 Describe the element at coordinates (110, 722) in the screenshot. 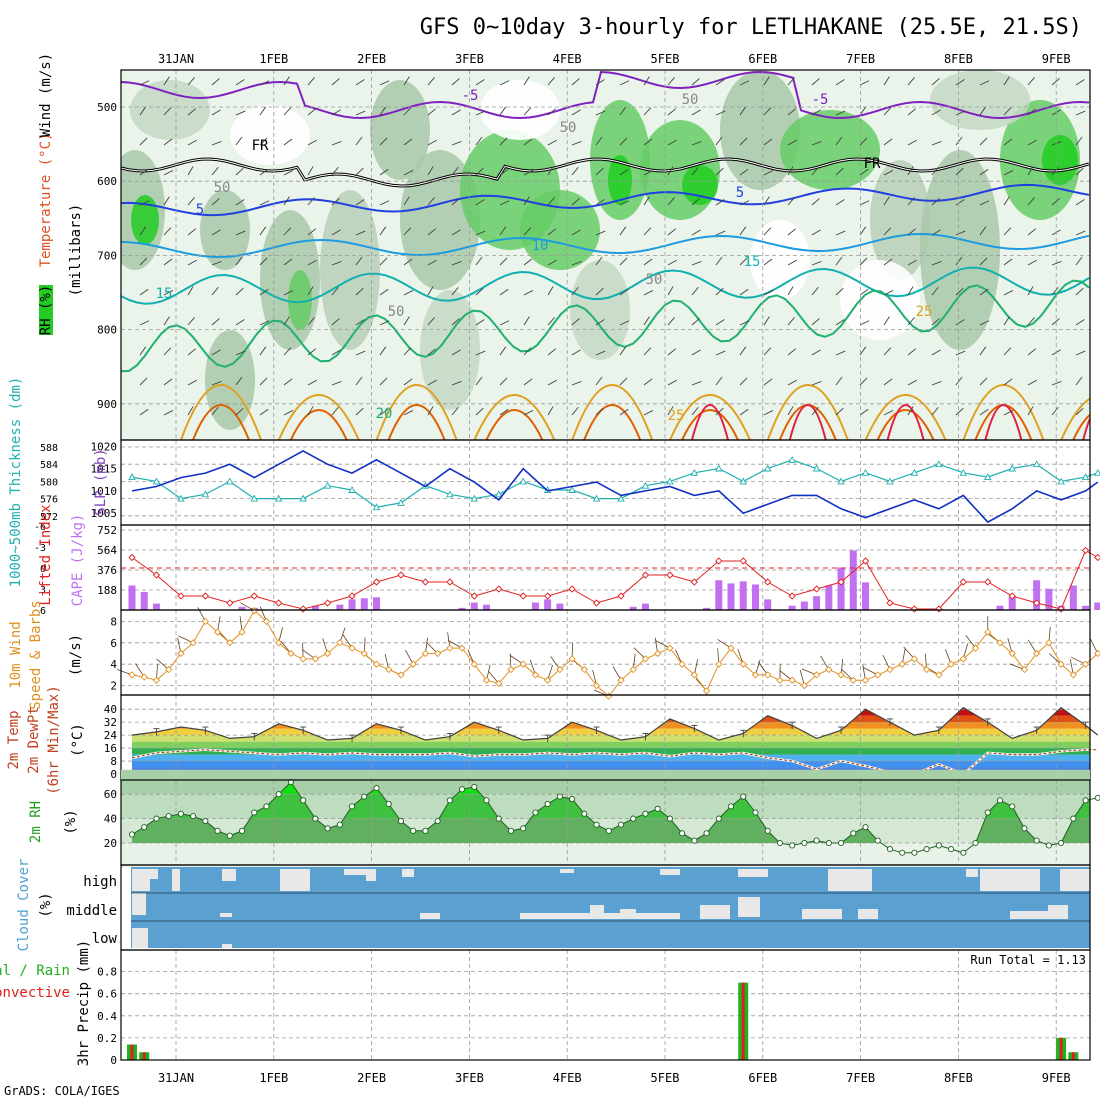

I see `temp-tick: 32` at that location.